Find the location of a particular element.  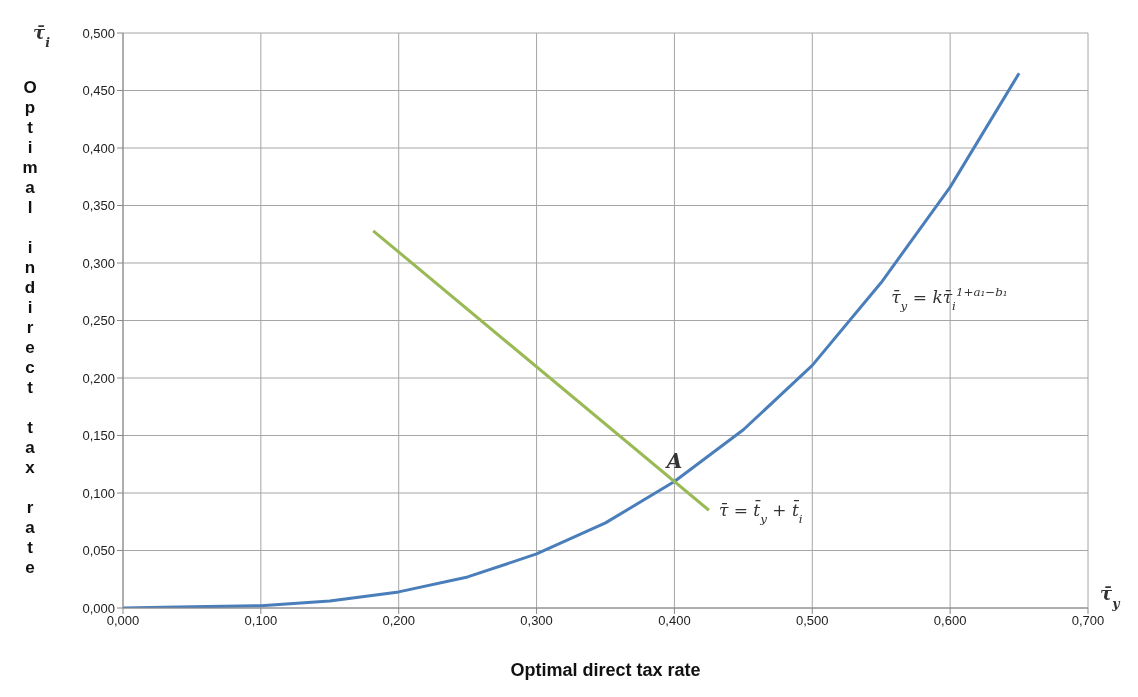

x-tick-label: 0,000 is located at coordinates (123, 621).